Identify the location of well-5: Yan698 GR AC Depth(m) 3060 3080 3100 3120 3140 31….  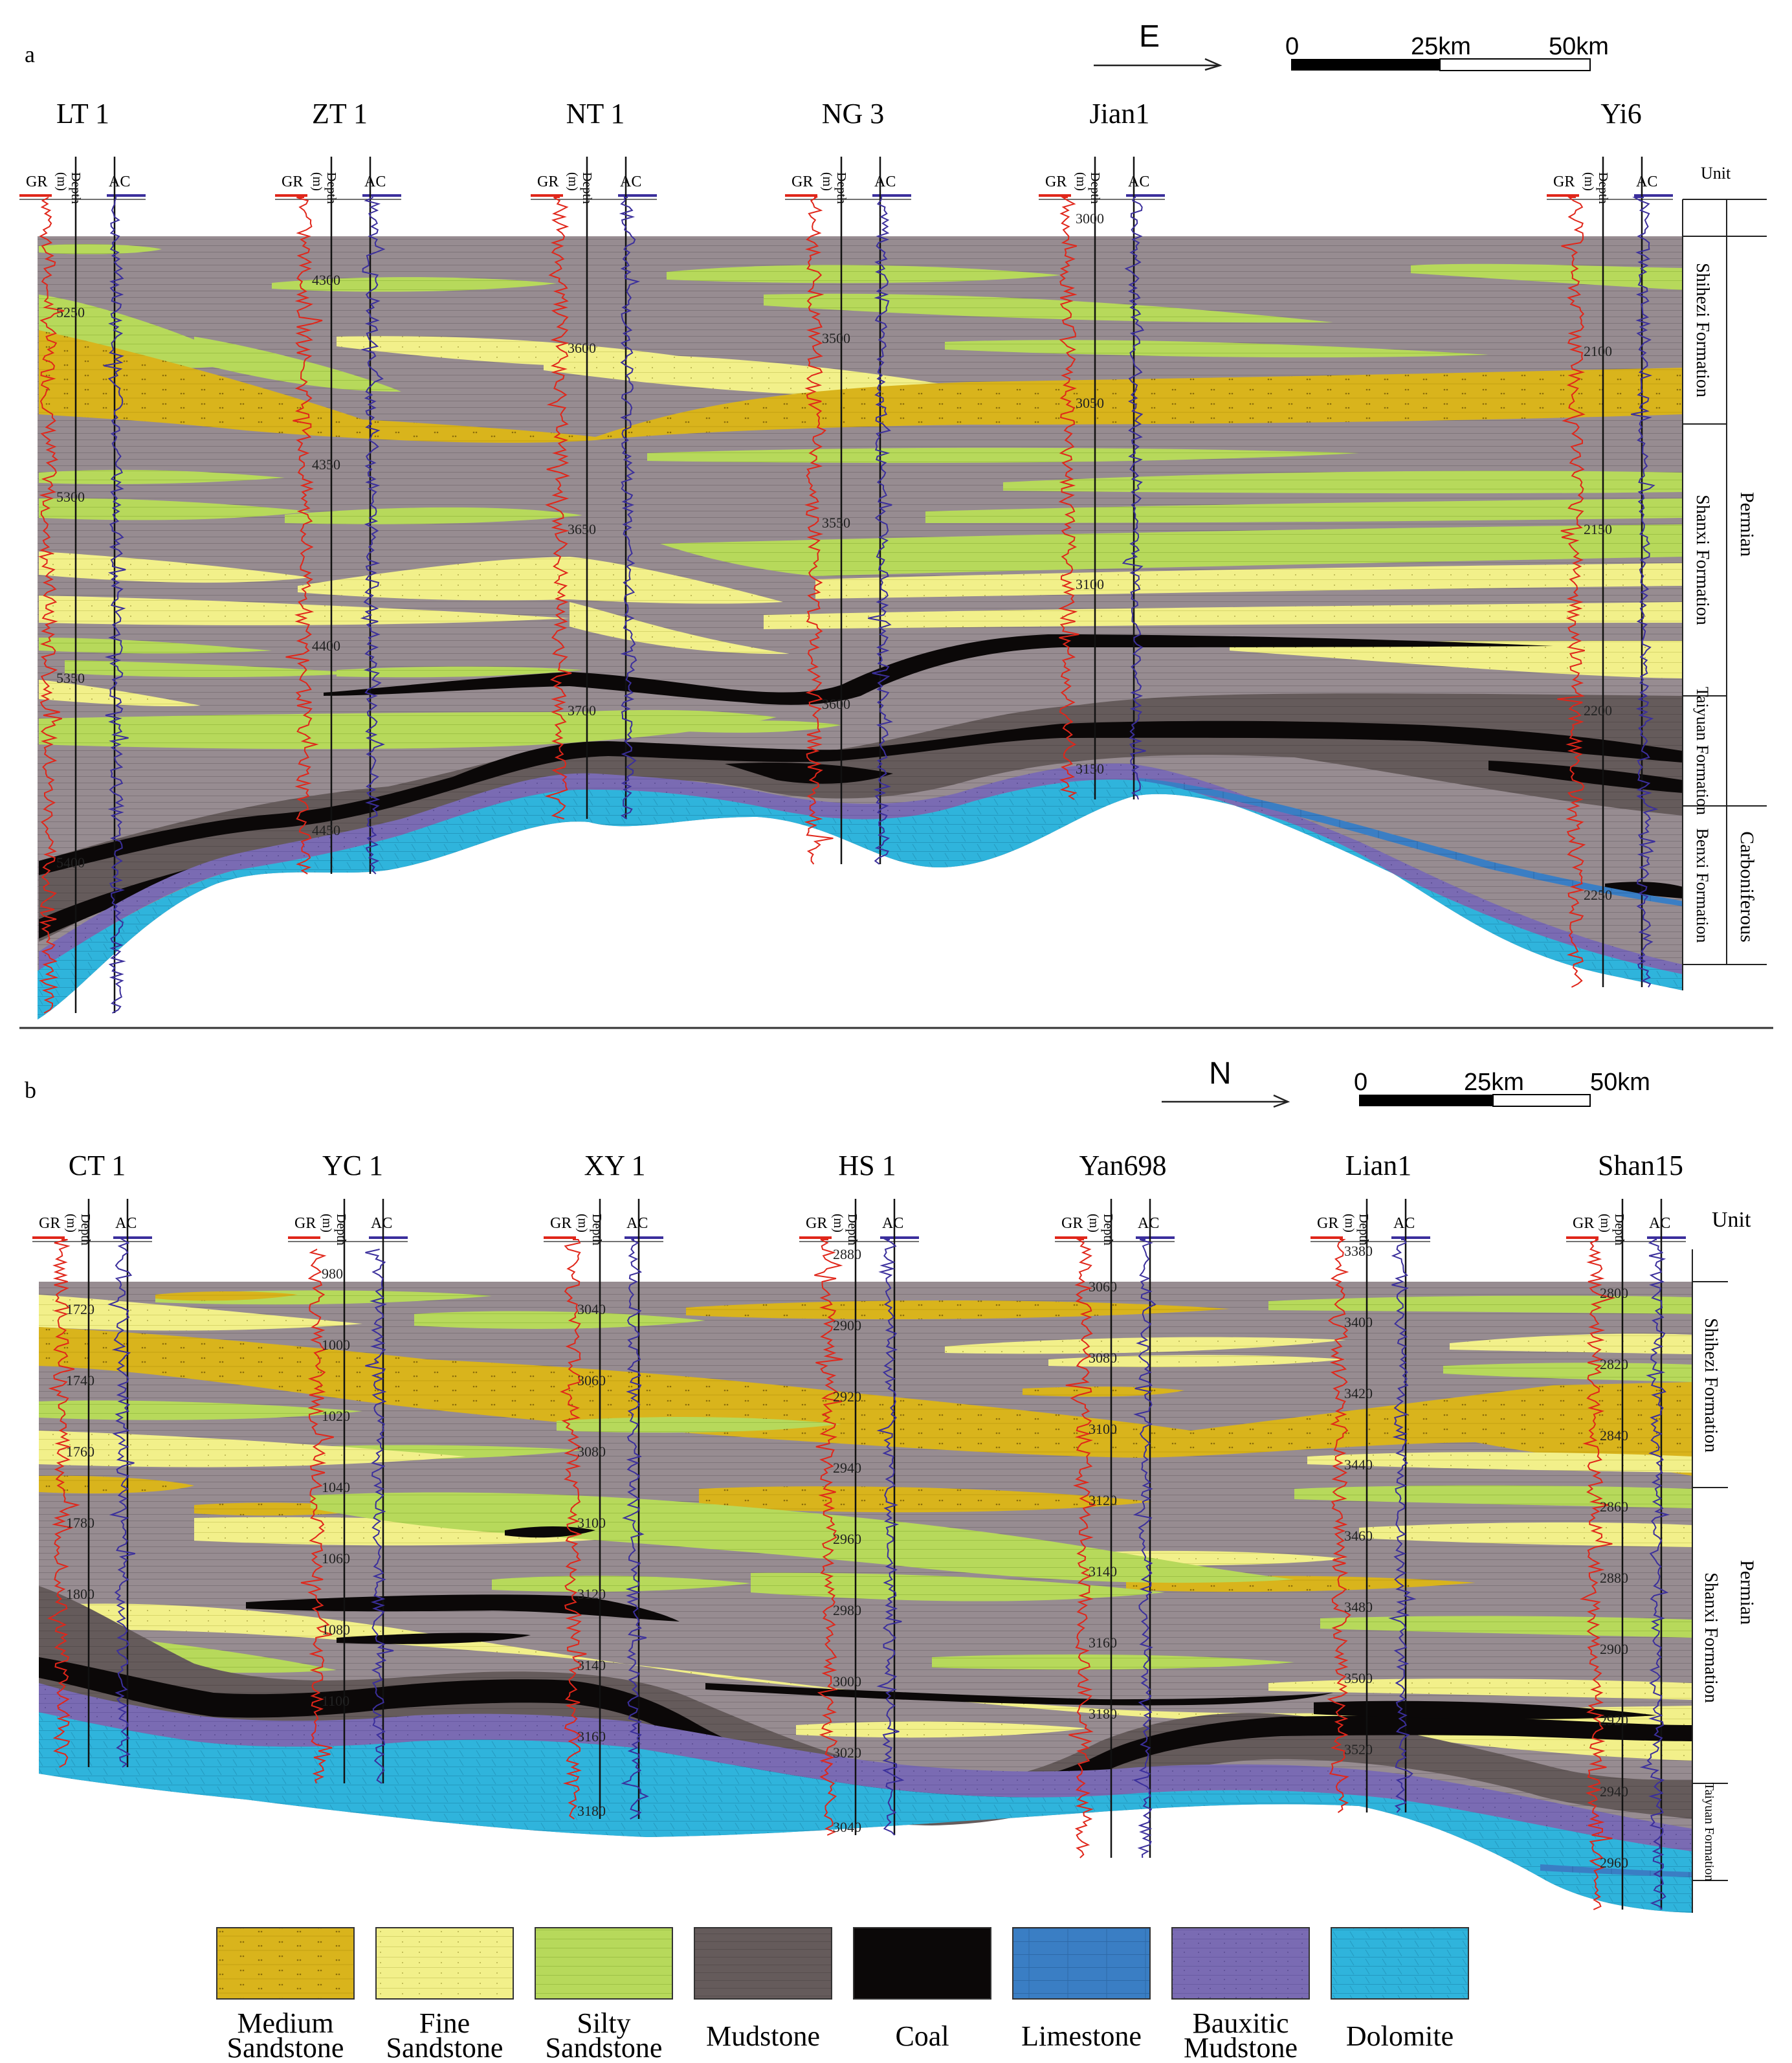
(1115, 1504).